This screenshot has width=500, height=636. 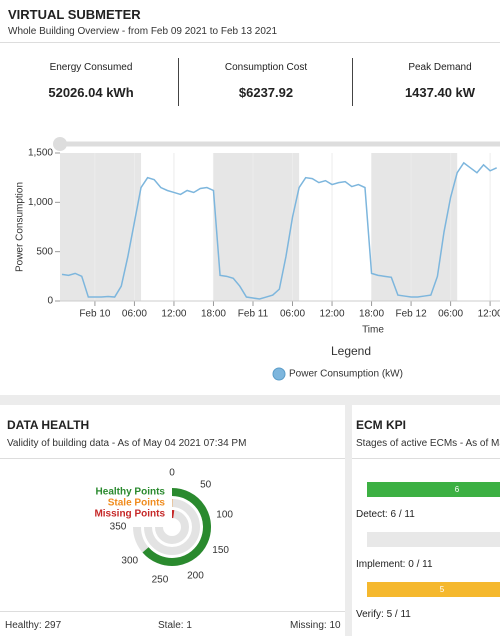 What do you see at coordinates (335, 625) in the screenshot?
I see `footer-value: 10` at bounding box center [335, 625].